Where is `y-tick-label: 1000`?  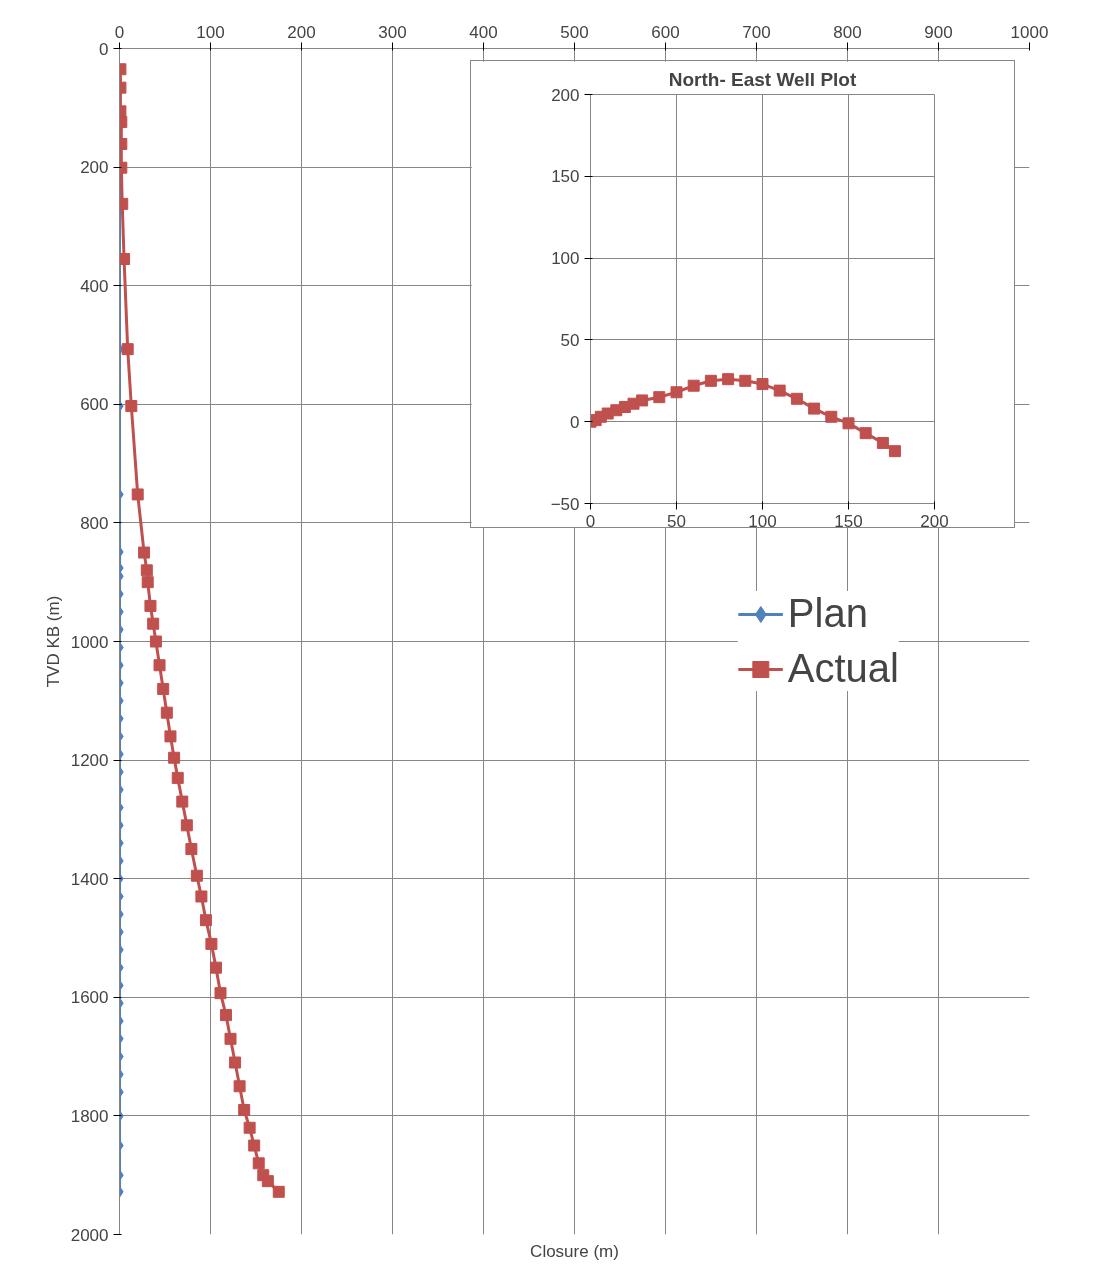
y-tick-label: 1000 is located at coordinates (89, 642).